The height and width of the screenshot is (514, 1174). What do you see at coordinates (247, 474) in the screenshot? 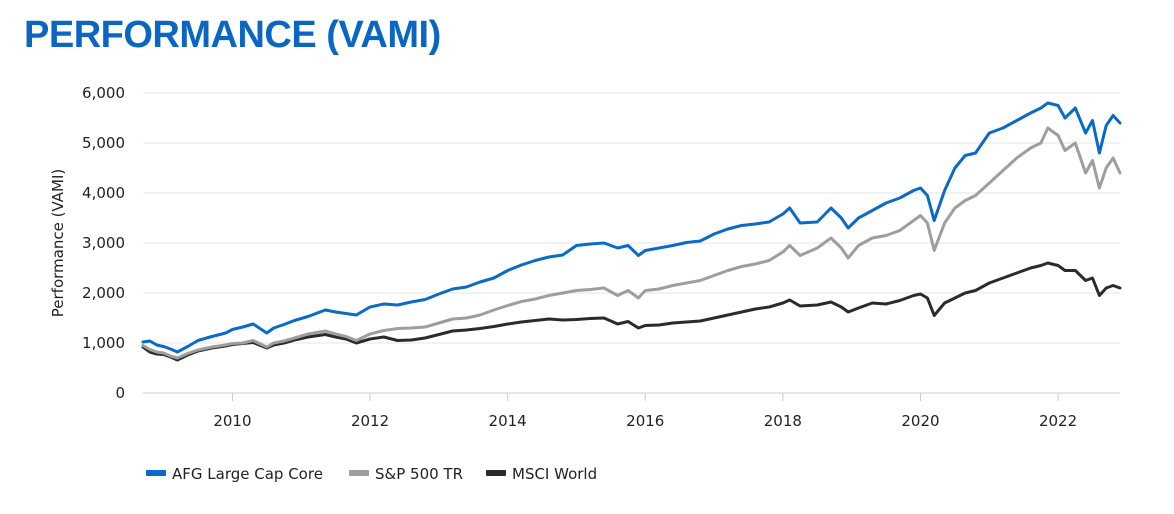
I see `legend-label-0: AFG Large Cap Core` at bounding box center [247, 474].